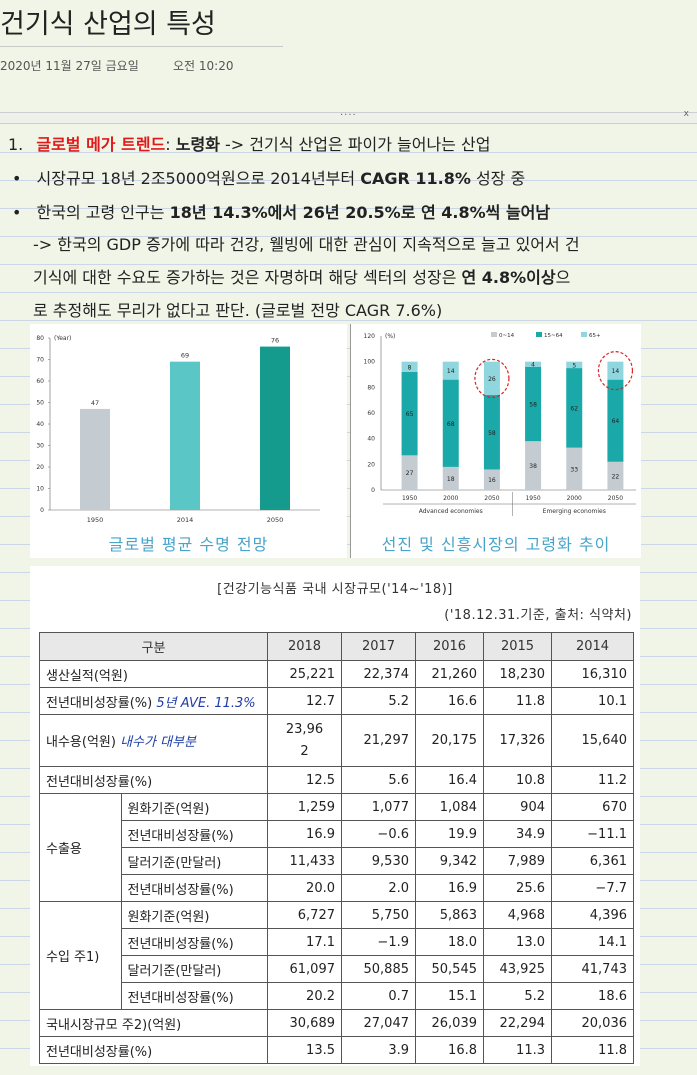 Image resolution: width=697 pixels, height=1075 pixels. Describe the element at coordinates (335, 589) in the screenshot. I see `table-title: [건강기능식품 국내 시장규모('14~'18)]` at that location.